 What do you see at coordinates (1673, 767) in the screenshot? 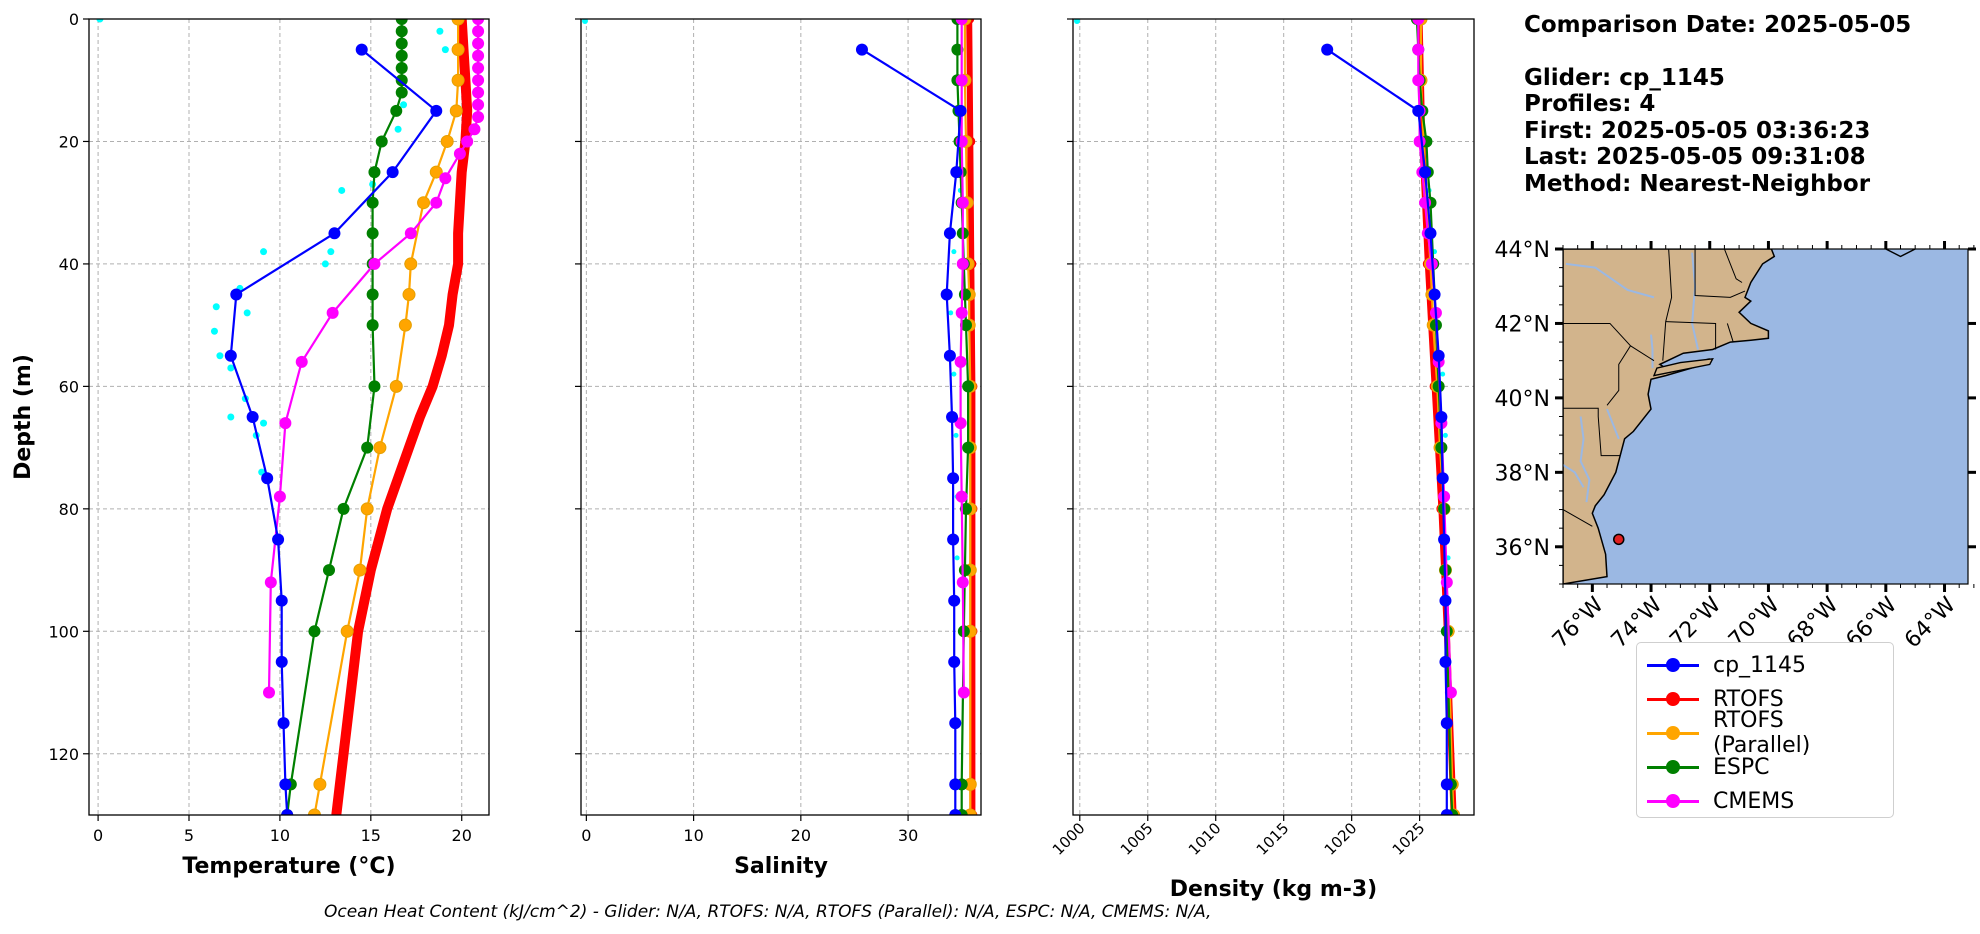
I see `legend-swatch-espc` at bounding box center [1673, 767].